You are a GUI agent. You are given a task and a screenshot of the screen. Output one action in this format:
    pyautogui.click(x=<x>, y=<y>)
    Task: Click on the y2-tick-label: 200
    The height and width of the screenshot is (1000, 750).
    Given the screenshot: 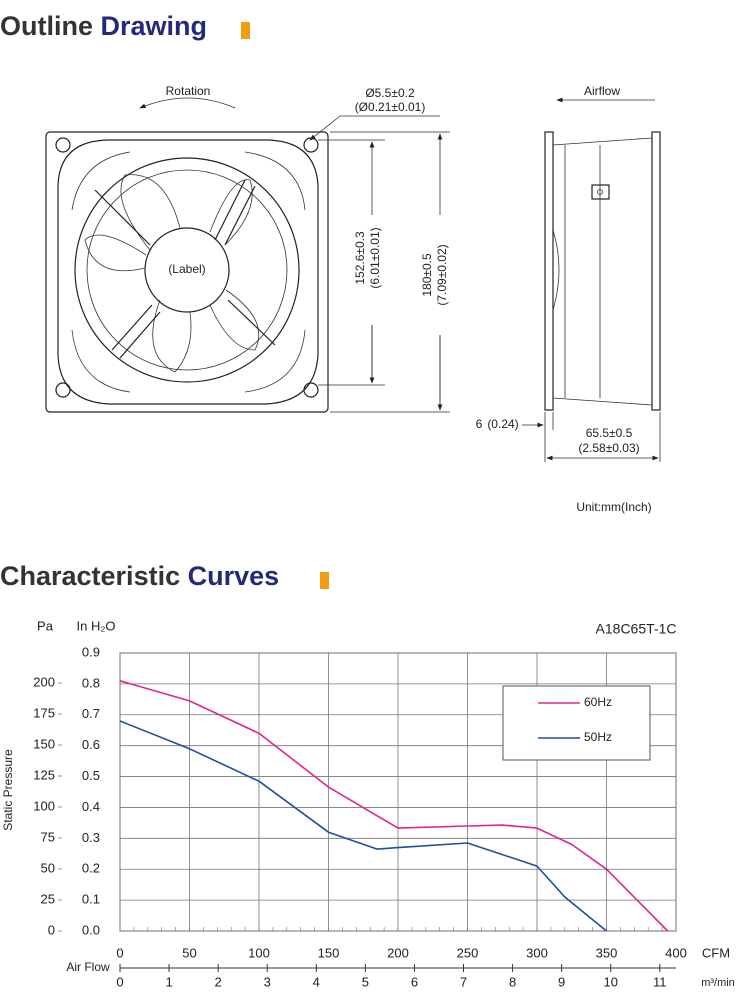 What is the action you would take?
    pyautogui.click(x=44, y=681)
    